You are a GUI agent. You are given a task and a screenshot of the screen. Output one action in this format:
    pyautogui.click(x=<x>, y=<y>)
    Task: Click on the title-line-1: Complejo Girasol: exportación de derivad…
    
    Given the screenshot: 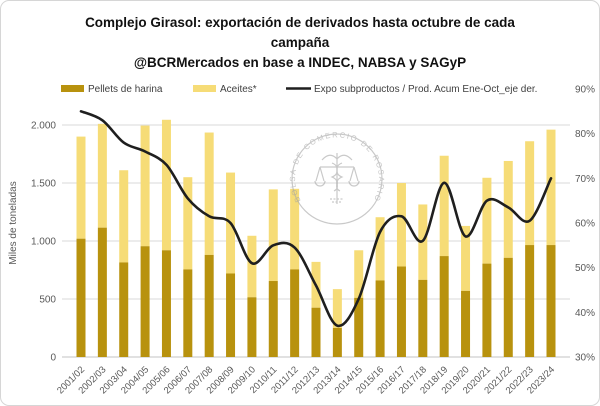 What is the action you would take?
    pyautogui.click(x=300, y=22)
    